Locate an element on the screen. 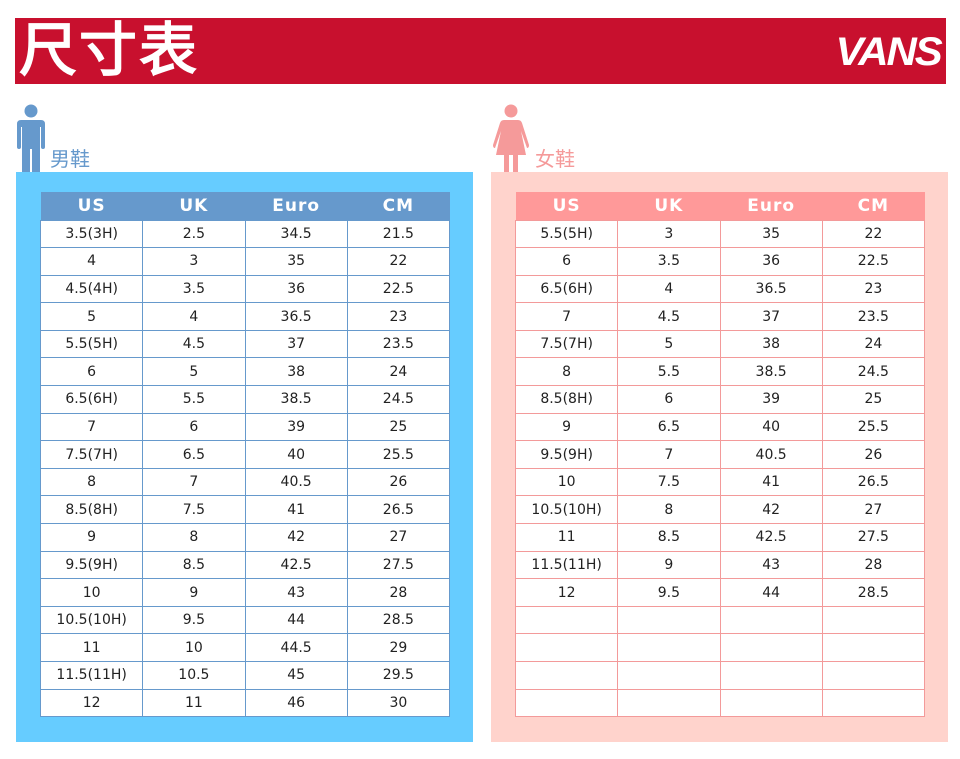 The width and height of the screenshot is (960, 759). column-header: Euro is located at coordinates (771, 206).